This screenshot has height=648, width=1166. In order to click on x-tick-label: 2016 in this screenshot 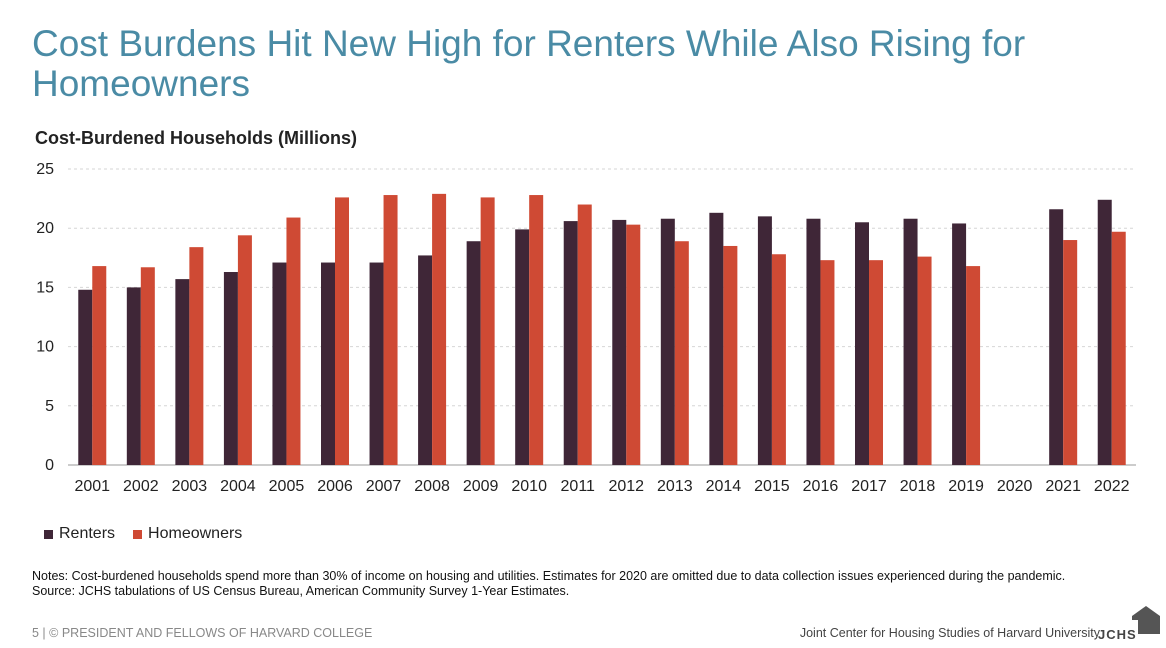, I will do `click(821, 486)`.